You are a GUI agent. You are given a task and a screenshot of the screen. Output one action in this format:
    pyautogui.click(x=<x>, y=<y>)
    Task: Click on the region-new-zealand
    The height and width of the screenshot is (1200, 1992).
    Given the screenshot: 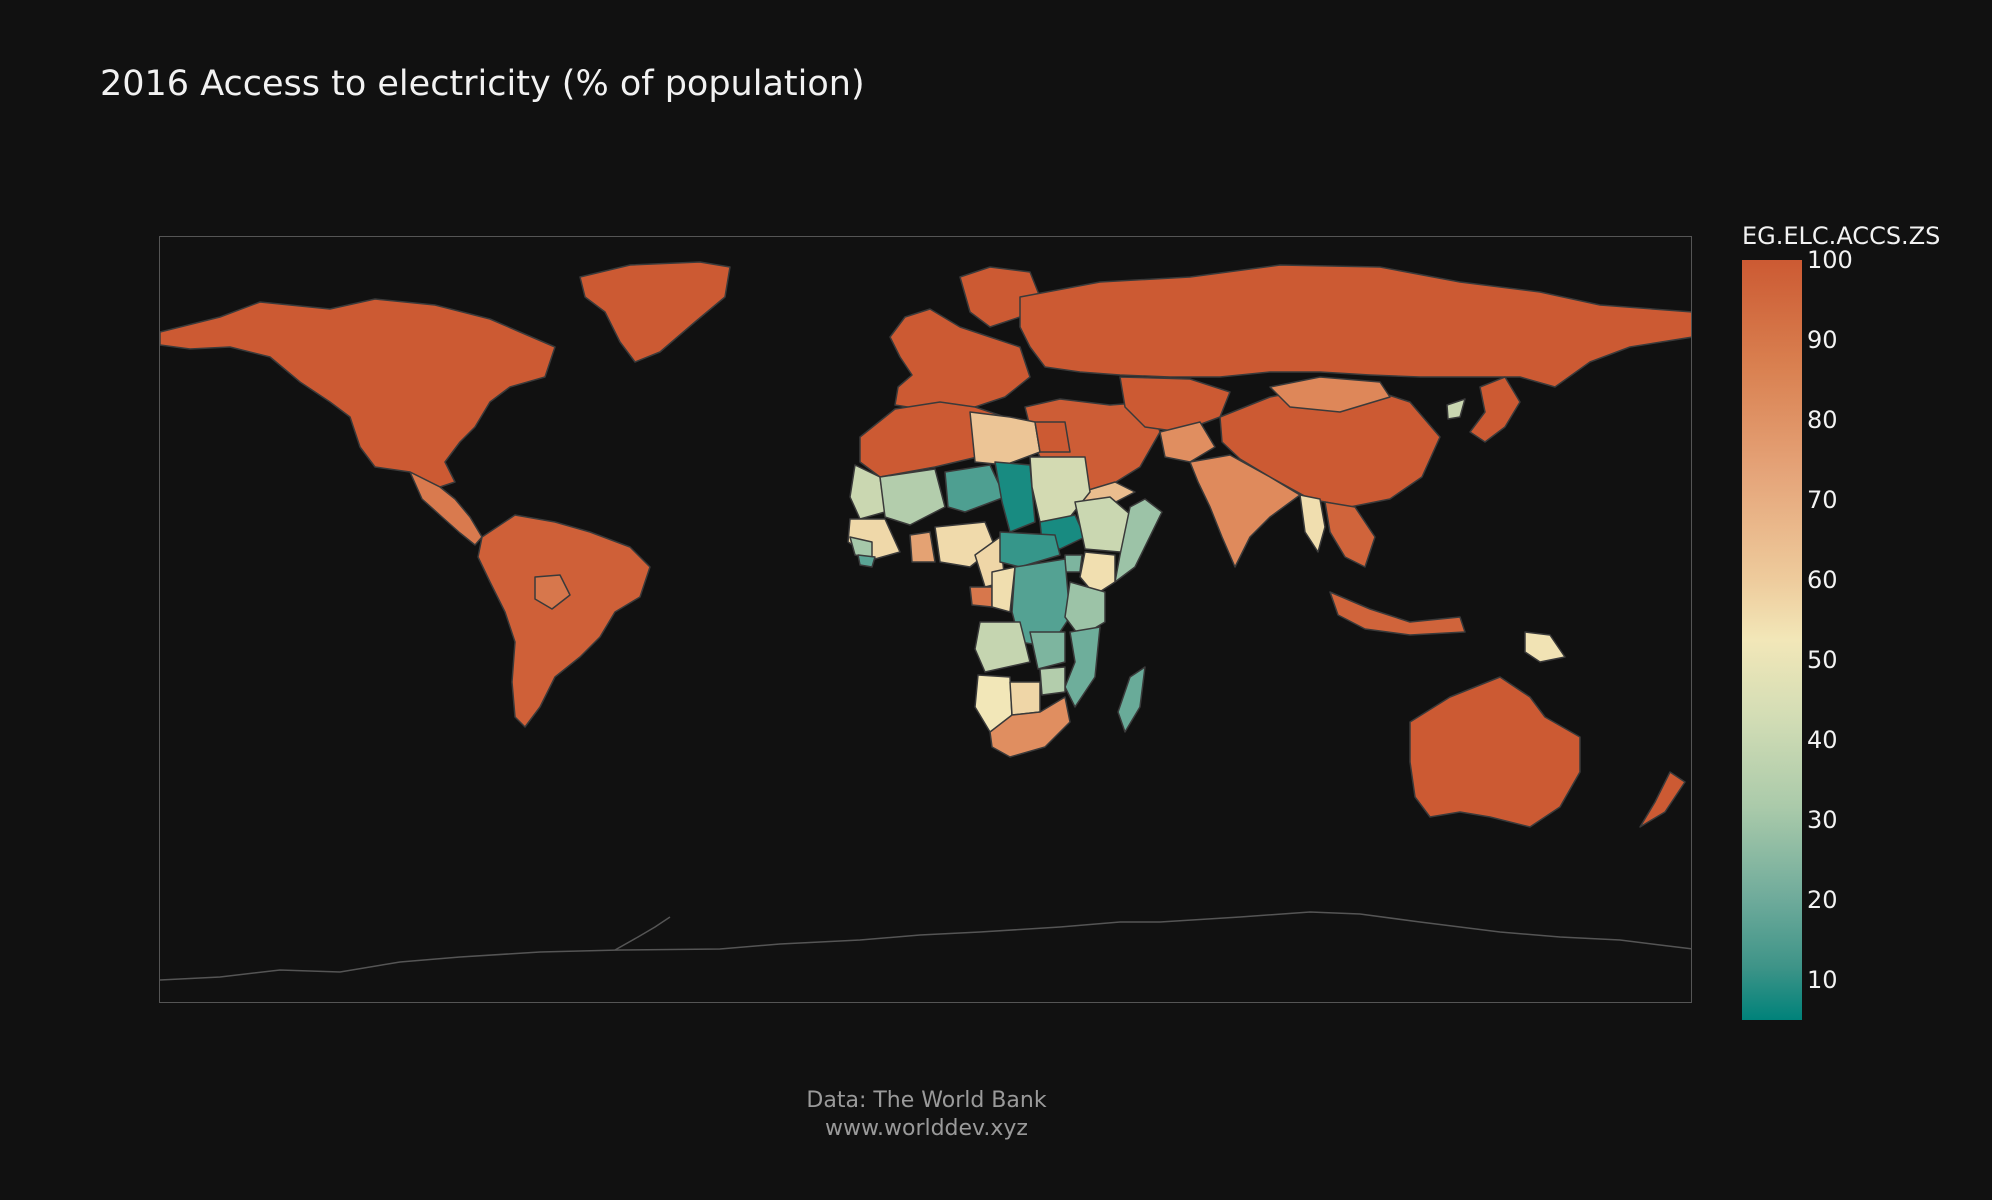 What is the action you would take?
    pyautogui.click(x=1662, y=799)
    